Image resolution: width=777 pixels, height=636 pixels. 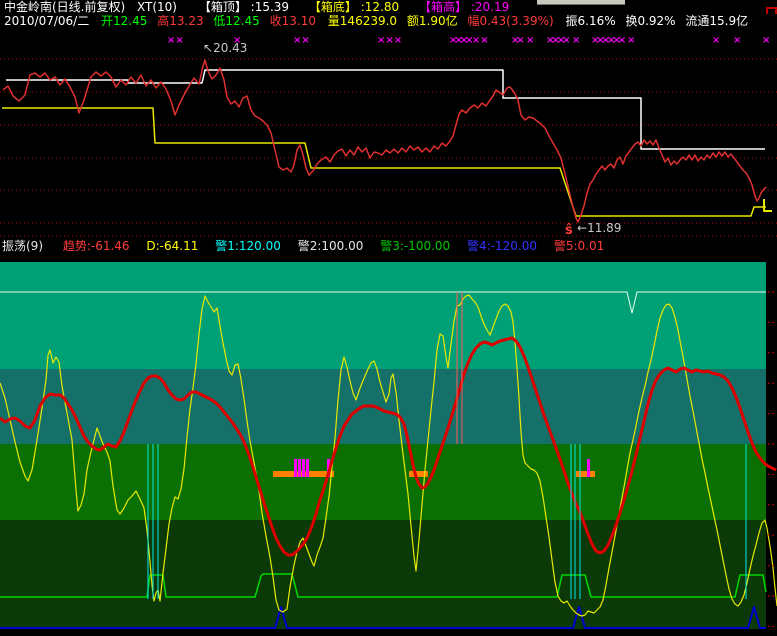 I want to click on quote-close: 收13.10, so click(x=292, y=21).